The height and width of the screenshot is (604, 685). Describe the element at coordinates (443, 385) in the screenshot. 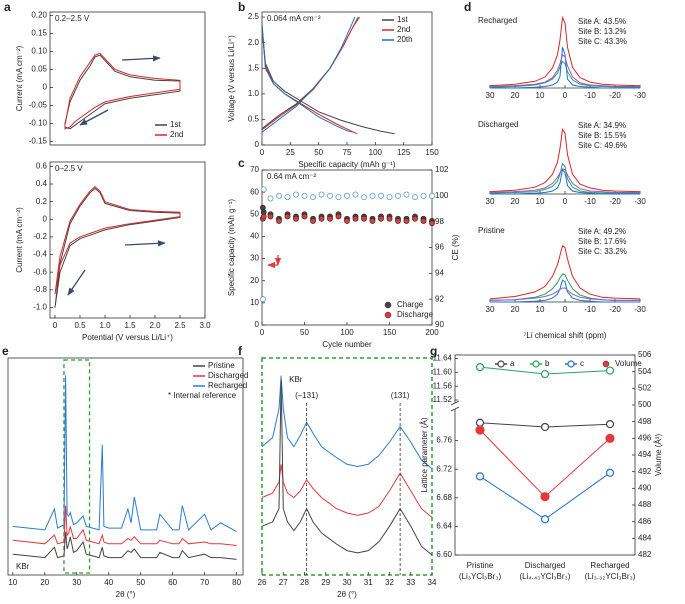

I see `y-tick-label: 11.56` at that location.